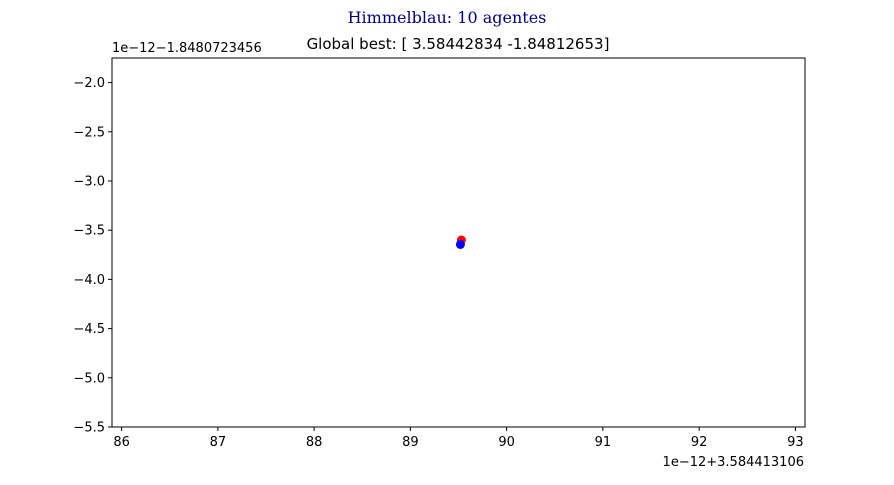  Describe the element at coordinates (89, 280) in the screenshot. I see `y-tick-label: −4.0` at that location.